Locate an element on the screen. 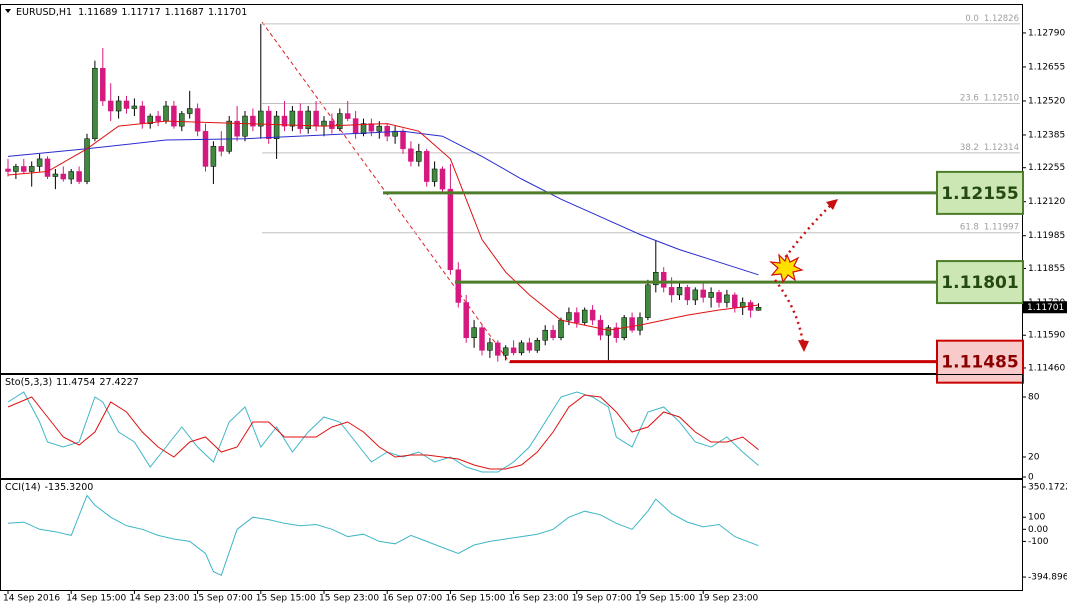 This screenshot has height=606, width=1067. x-tick-label: 19 Sep 15:00 is located at coordinates (665, 599).